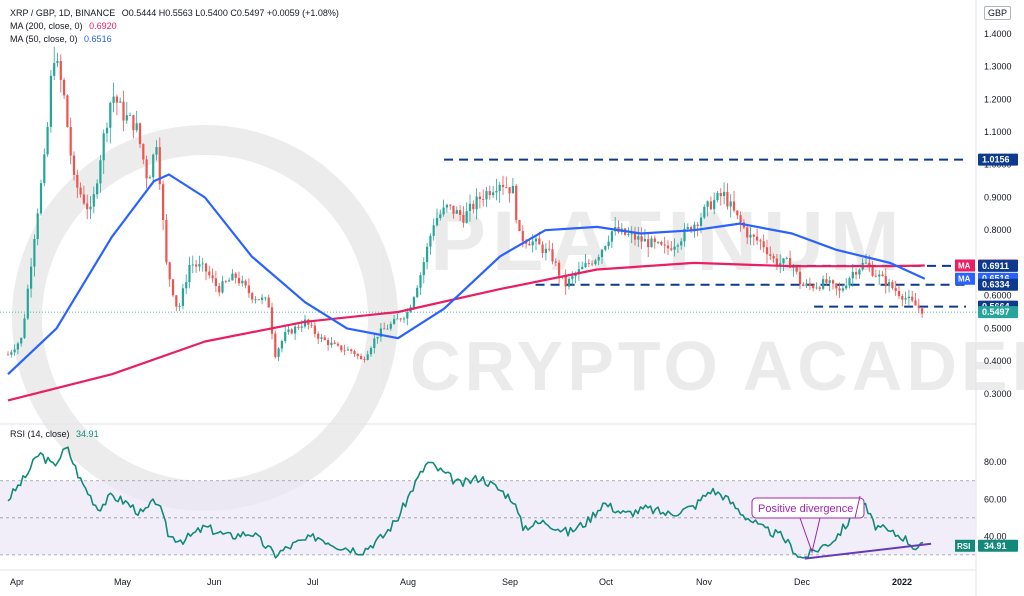 This screenshot has height=596, width=1024. What do you see at coordinates (63, 26) in the screenshot?
I see `ma200-header: MA (200, close, 0) 0.6920` at bounding box center [63, 26].